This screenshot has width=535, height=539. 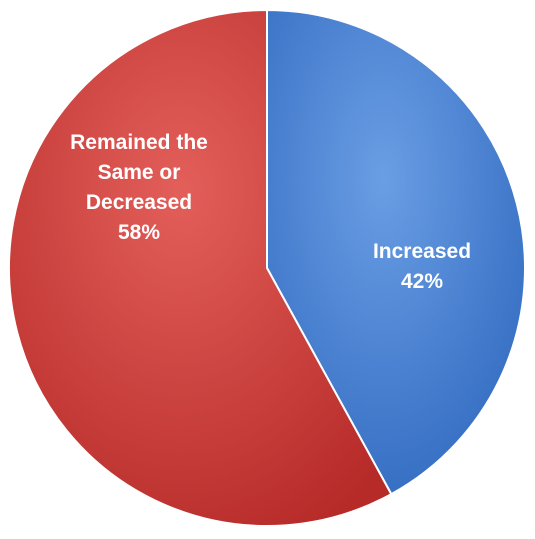 I want to click on pie-slice-label-1: Remained the Same or Decreased 58%, so click(x=139, y=187).